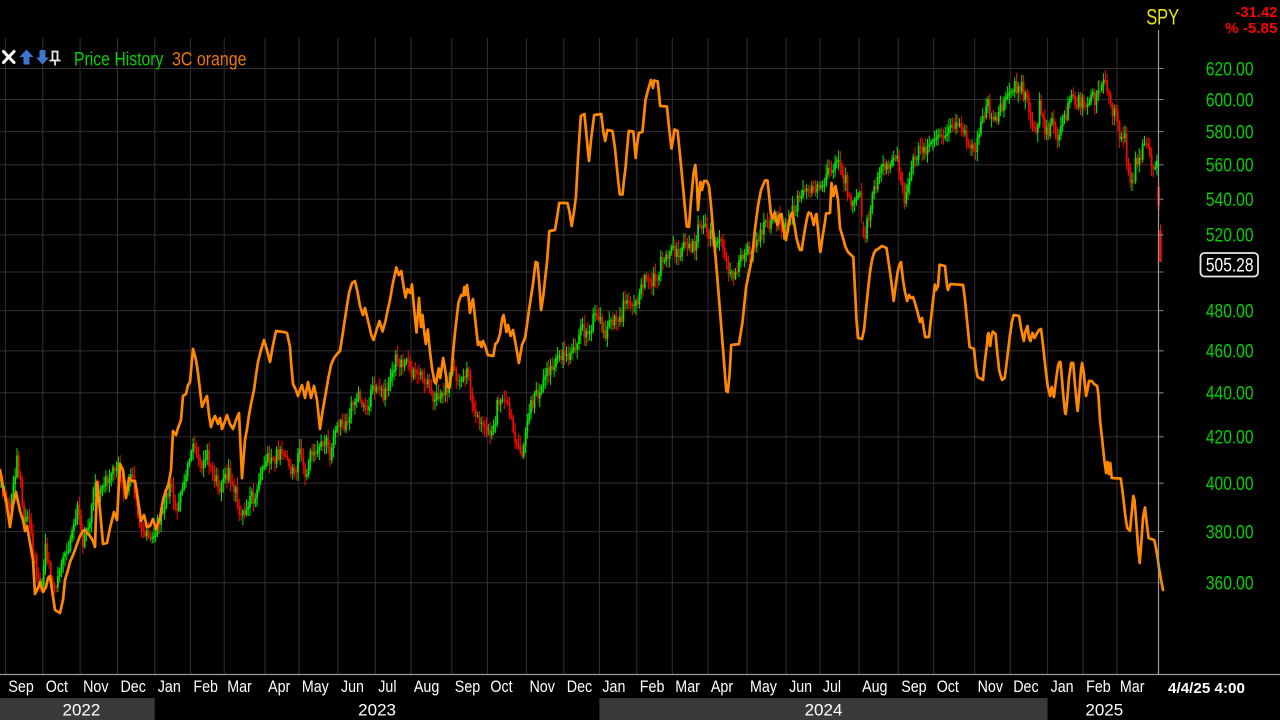  Describe the element at coordinates (1230, 394) in the screenshot. I see `svg-text: 440.00` at that location.